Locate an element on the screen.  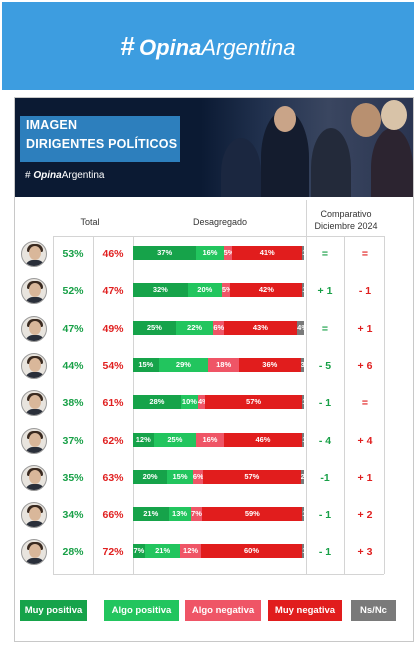
bar-segment-algo-negativa: 12% is located at coordinates (190, 551).